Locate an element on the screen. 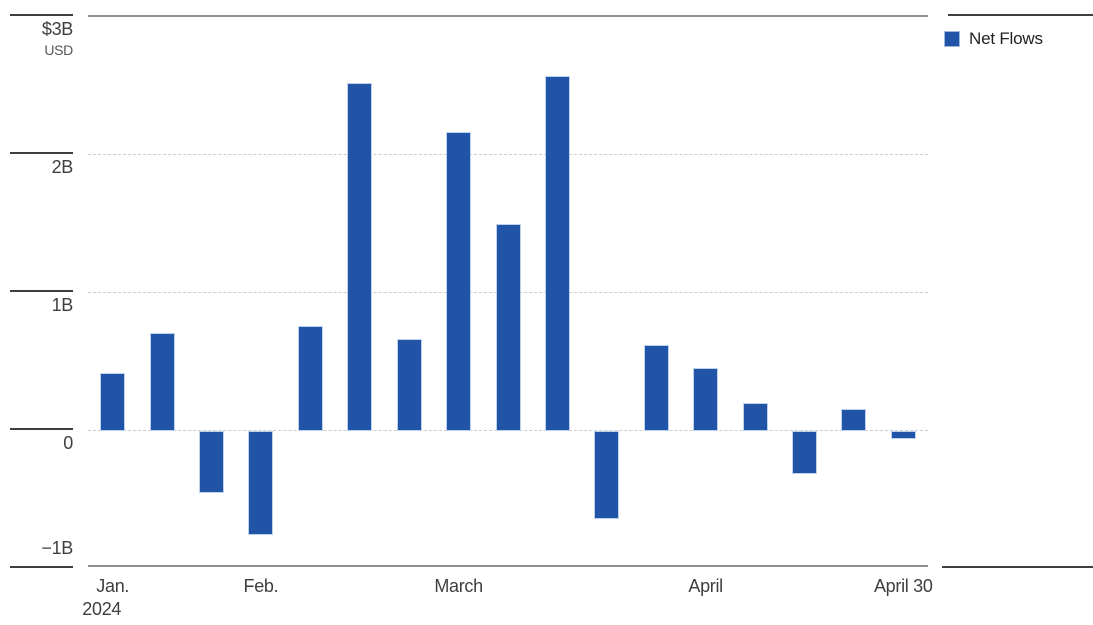  x-tick-label: April is located at coordinates (705, 586).